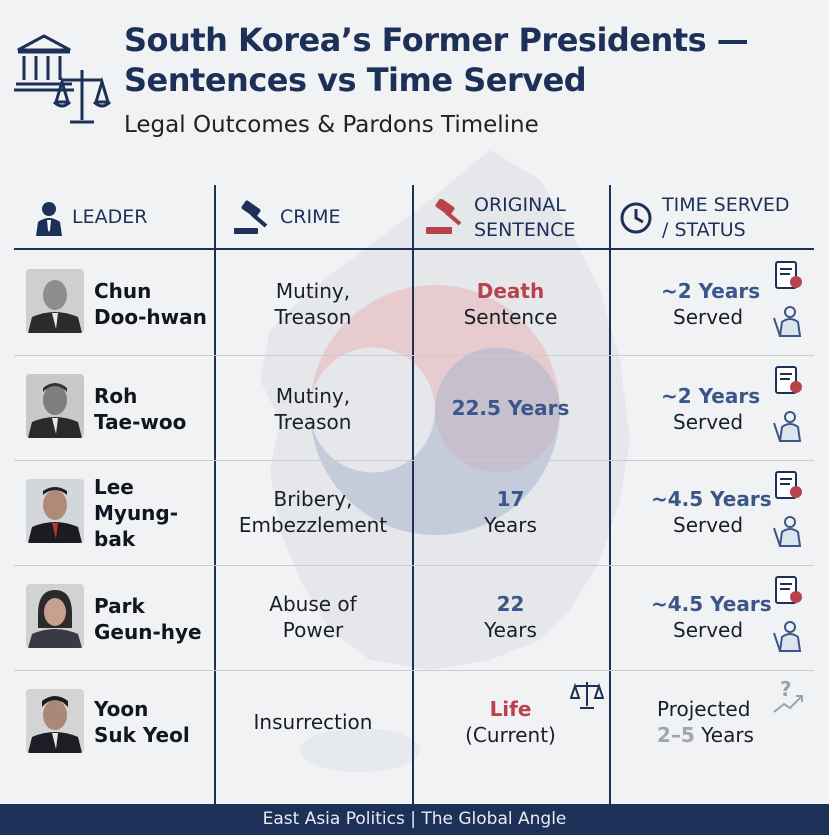  Describe the element at coordinates (510, 304) in the screenshot. I see `sentence-cell: Death Sentence` at that location.